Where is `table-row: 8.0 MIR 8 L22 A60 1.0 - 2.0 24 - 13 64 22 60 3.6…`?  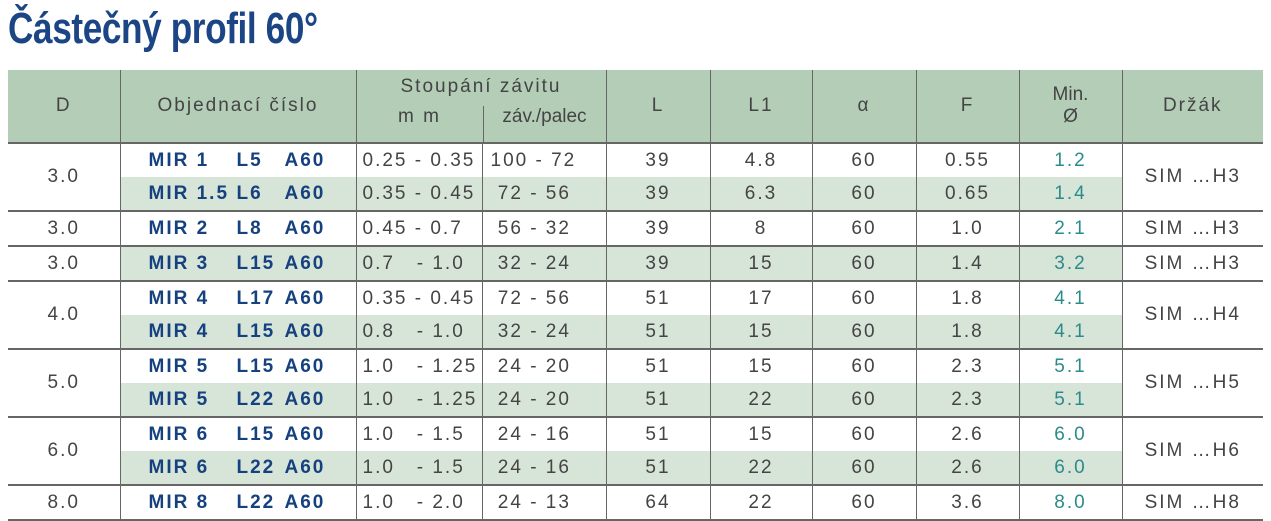 table-row: 8.0 MIR 8 L22 A60 1.0 - 2.0 24 - 13 64 22 60 3.6… is located at coordinates (635, 502).